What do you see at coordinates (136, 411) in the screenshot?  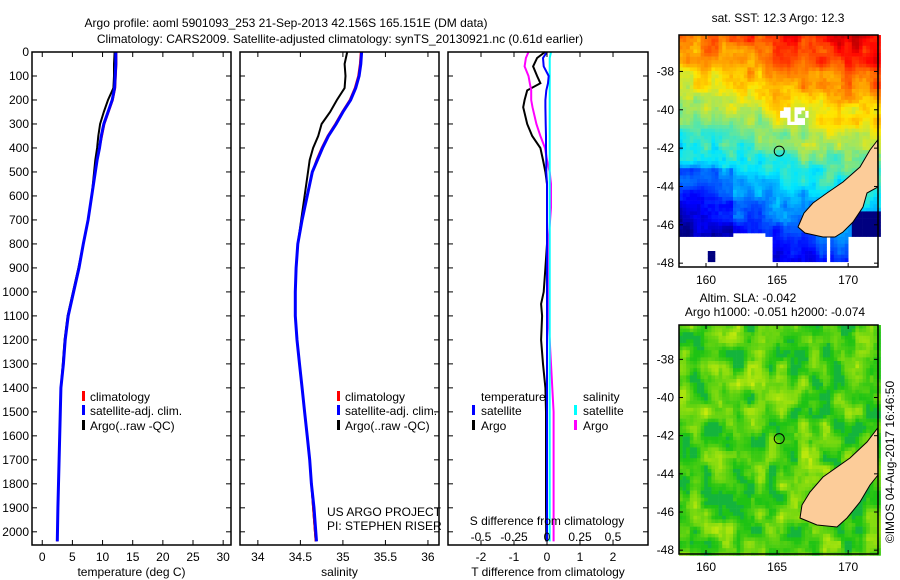 I see `legend-label: satellite-adj. clim.` at bounding box center [136, 411].